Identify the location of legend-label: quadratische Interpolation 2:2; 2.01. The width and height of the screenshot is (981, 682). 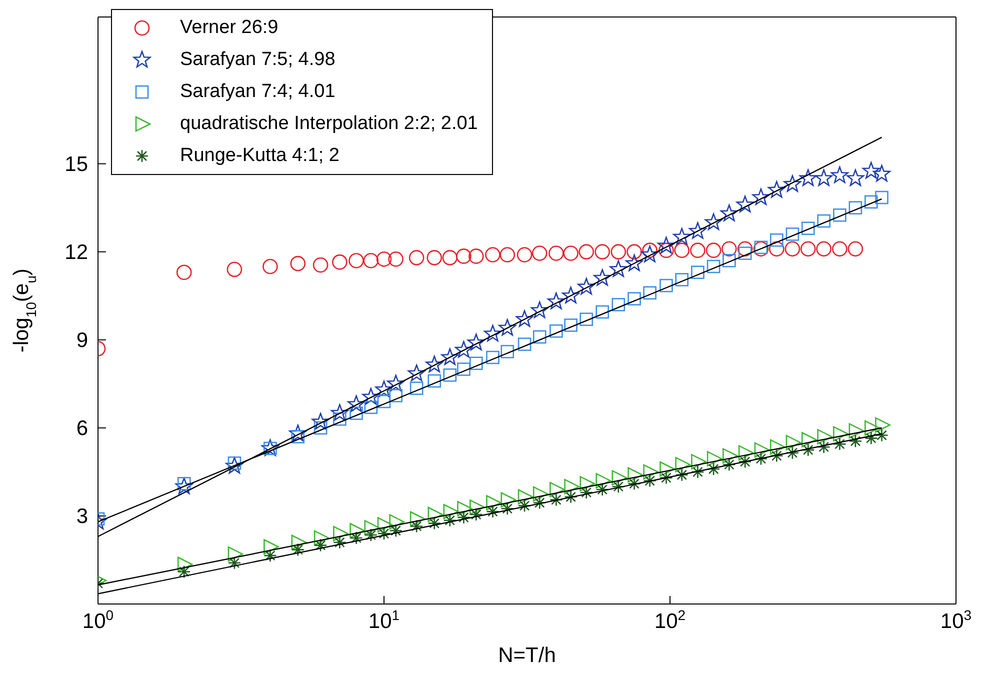
(329, 124).